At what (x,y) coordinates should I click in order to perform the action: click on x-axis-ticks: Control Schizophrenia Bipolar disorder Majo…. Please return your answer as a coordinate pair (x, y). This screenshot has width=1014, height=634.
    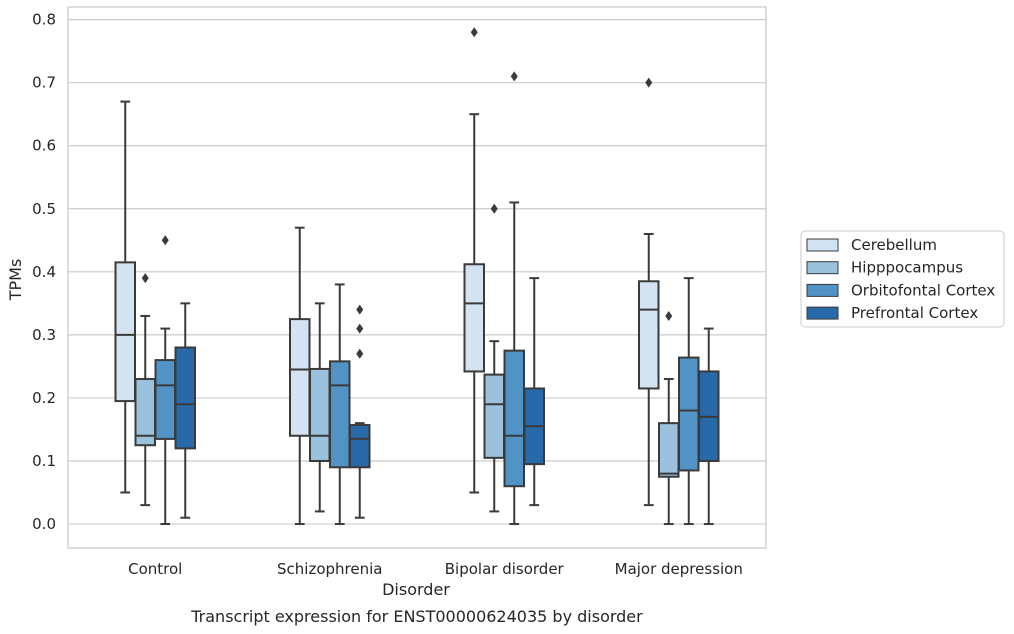
    Looking at the image, I should click on (435, 569).